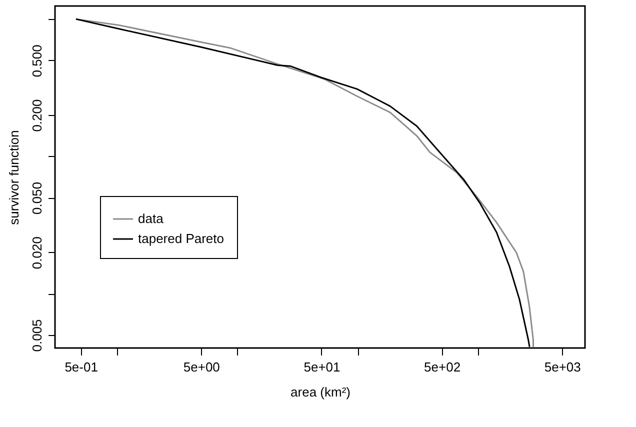 This screenshot has height=427, width=636. Describe the element at coordinates (37, 253) in the screenshot. I see `y-tick-label: 0.020` at that location.